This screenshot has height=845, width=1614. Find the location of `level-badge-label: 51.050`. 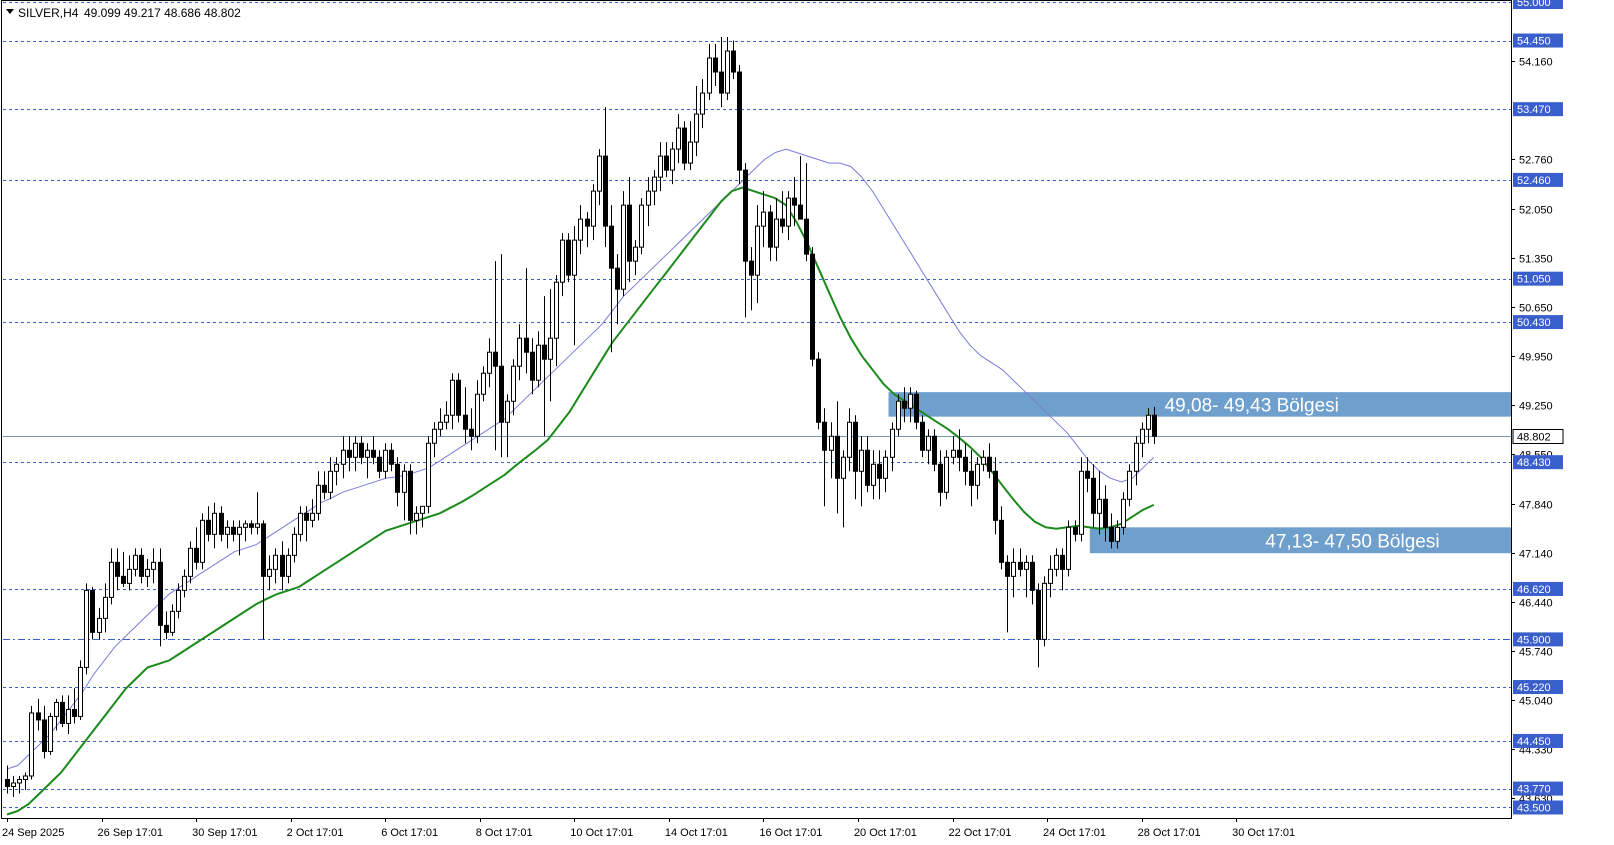

level-badge-label: 51.050 is located at coordinates (1534, 280).